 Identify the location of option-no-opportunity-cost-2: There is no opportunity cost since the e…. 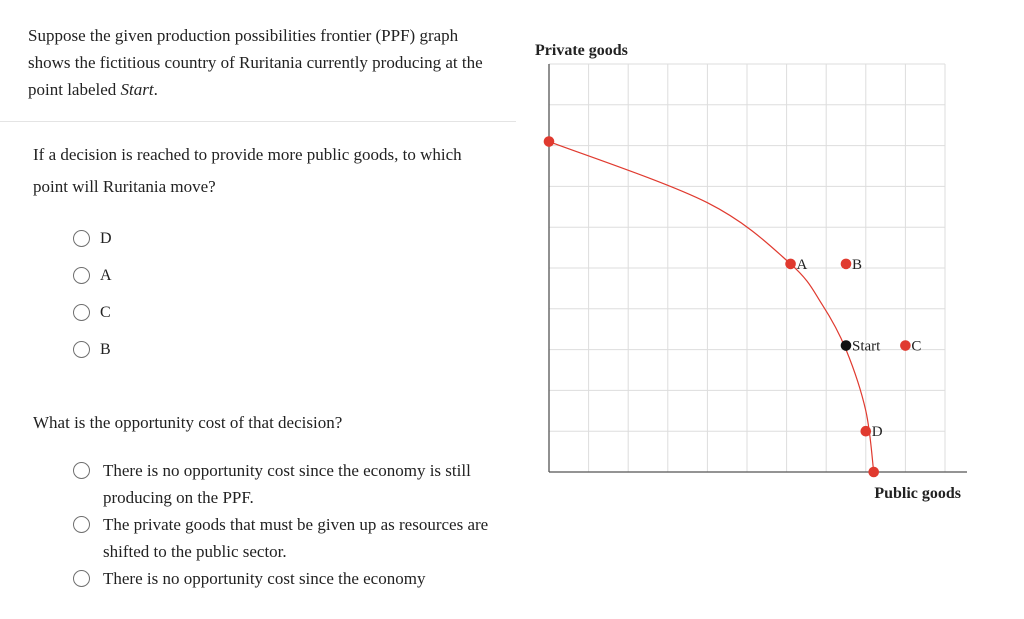
(288, 592).